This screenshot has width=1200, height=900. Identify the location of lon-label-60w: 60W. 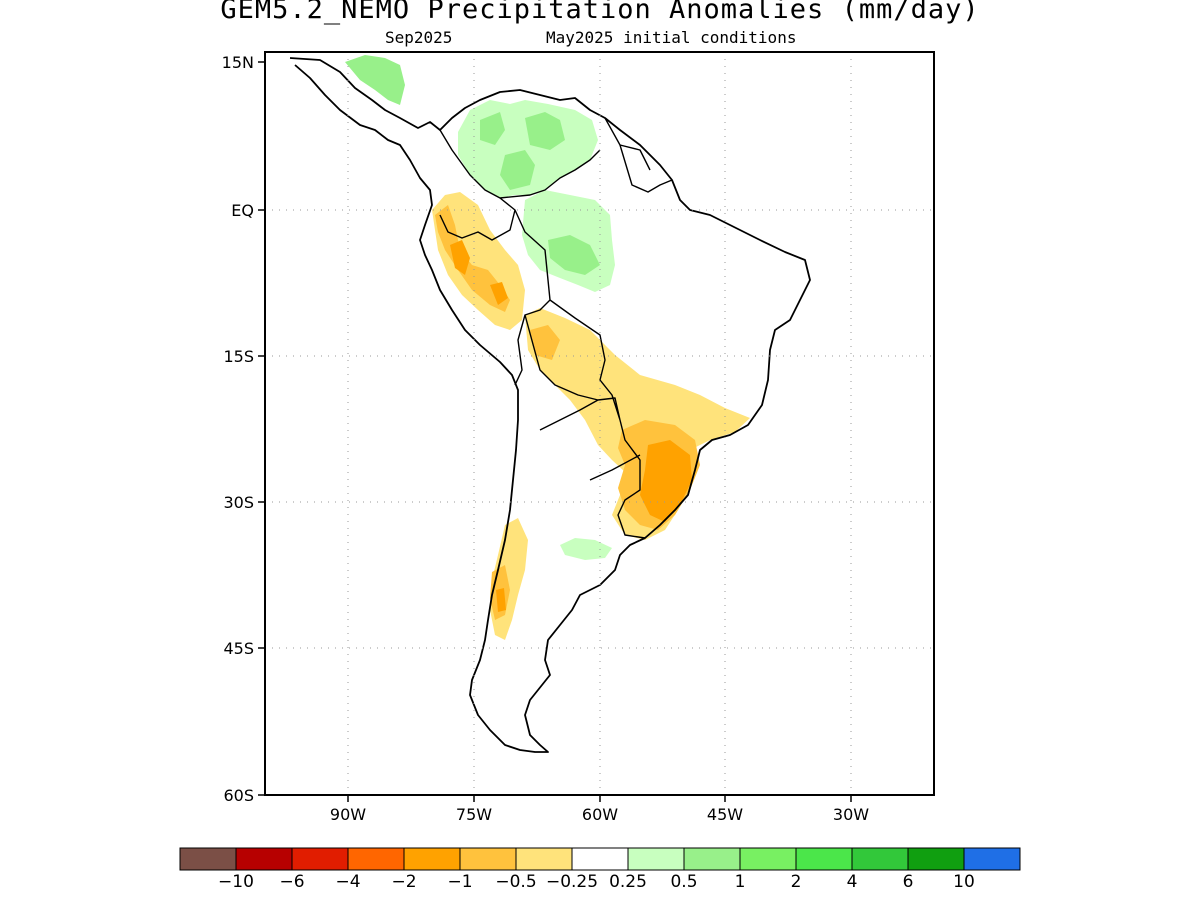
(600, 814).